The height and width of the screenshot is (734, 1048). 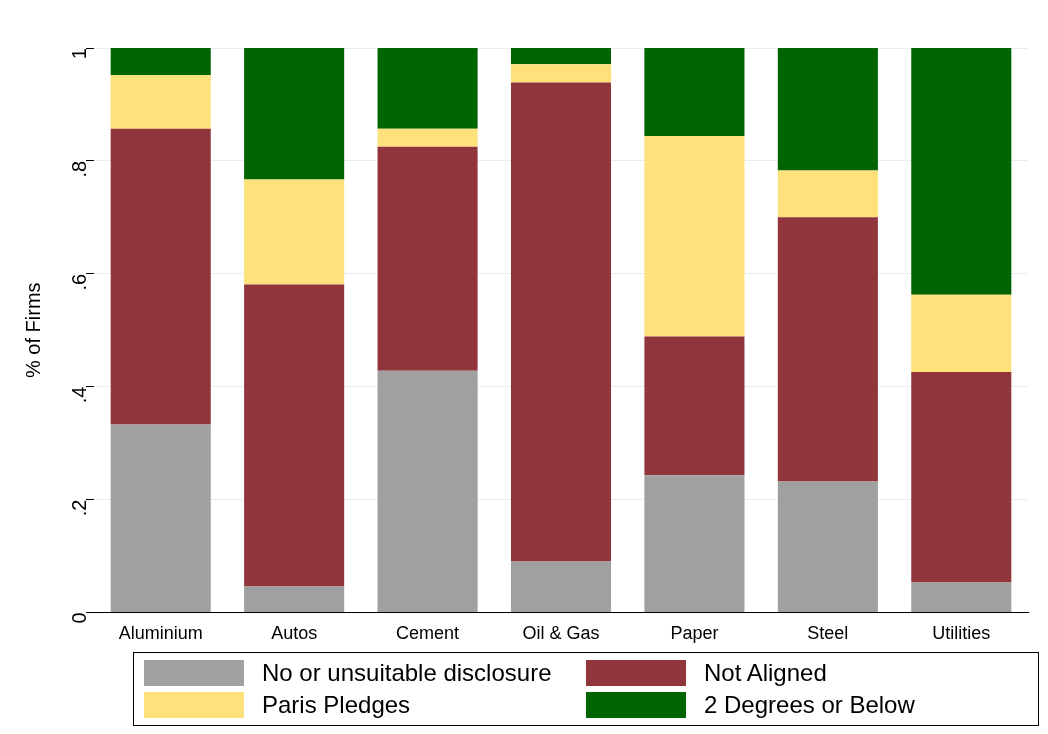 I want to click on y-tick-label: 0, so click(x=78, y=618).